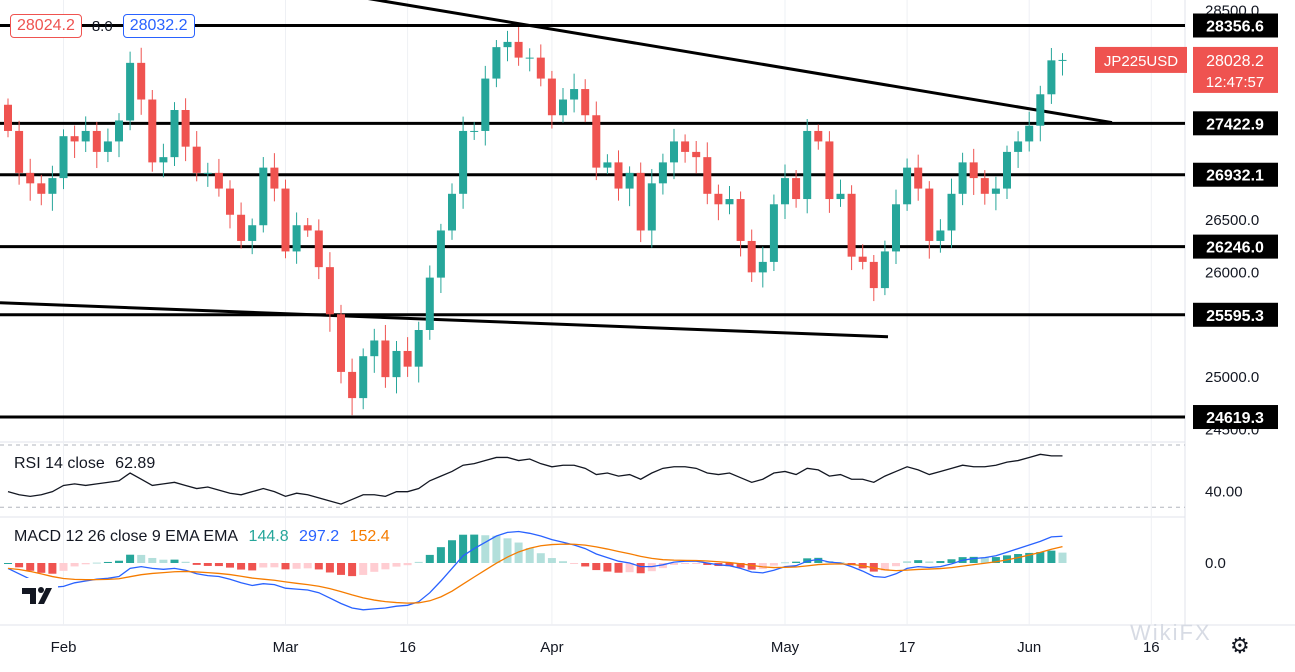 This screenshot has width=1295, height=672. I want to click on rsi-line, so click(535, 479).